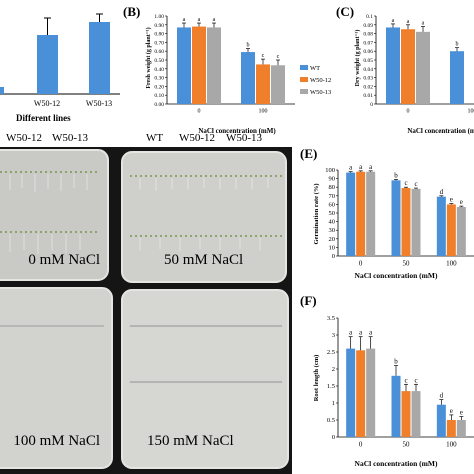  I want to click on panel-a: W50-12 W50-13 Different lines, so click(60, 68).